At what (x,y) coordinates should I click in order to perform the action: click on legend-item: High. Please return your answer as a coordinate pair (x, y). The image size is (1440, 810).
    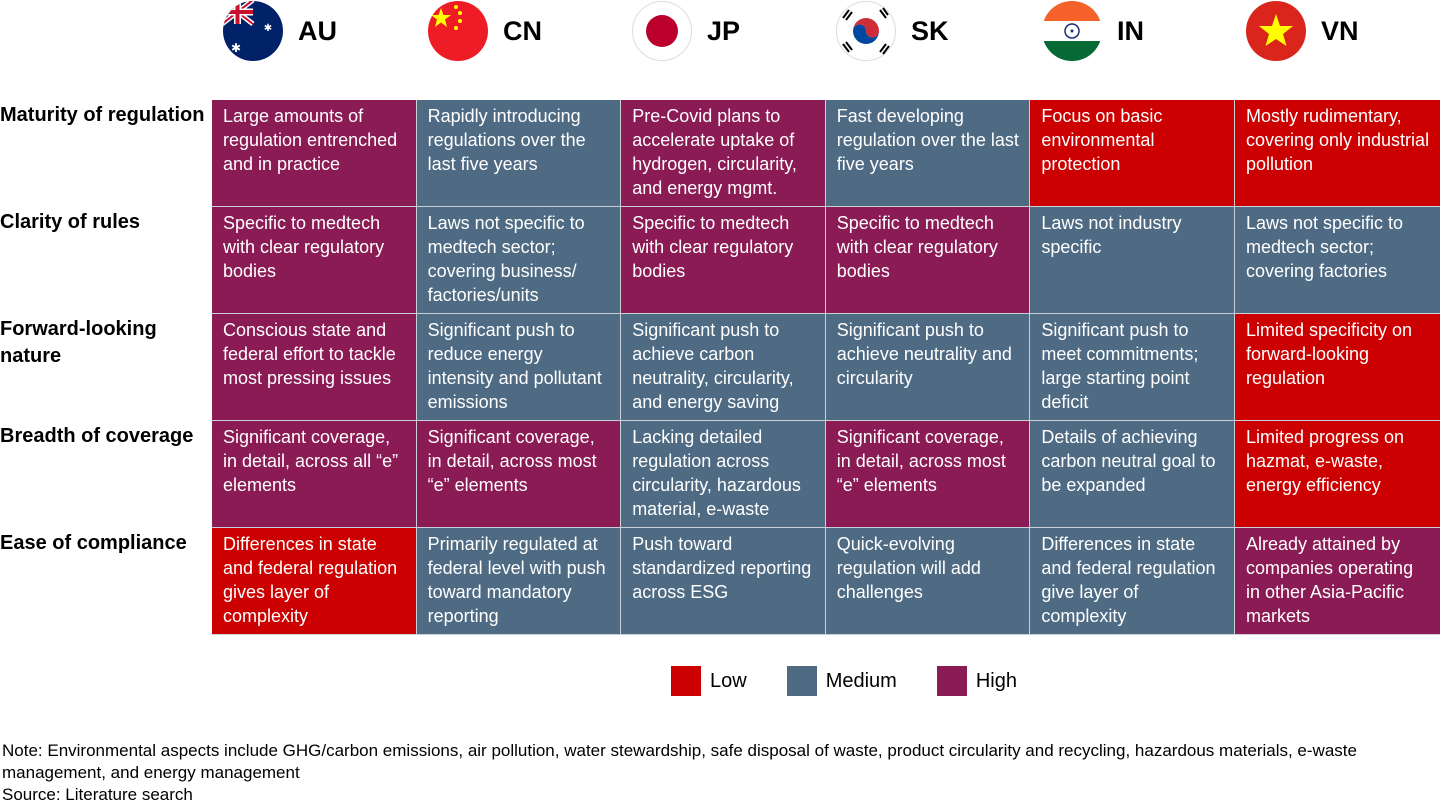
    Looking at the image, I should click on (976, 681).